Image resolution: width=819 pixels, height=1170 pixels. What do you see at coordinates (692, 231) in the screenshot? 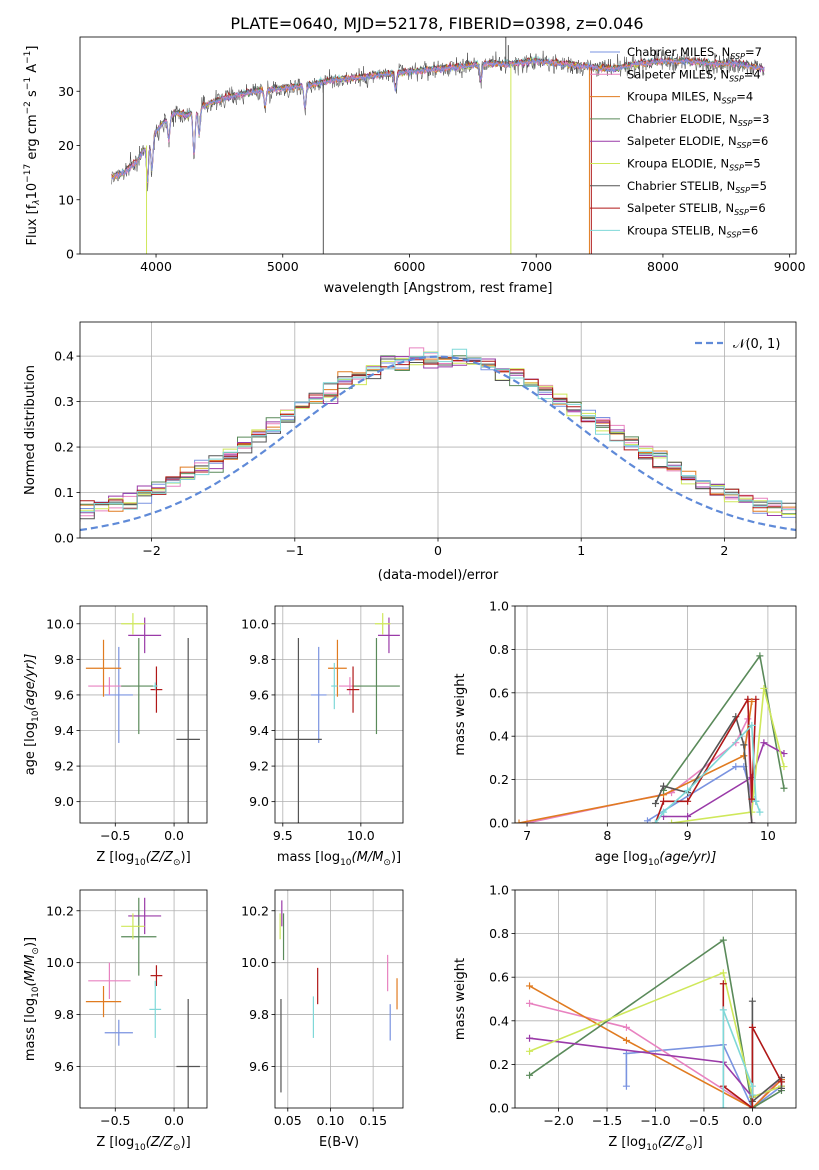
I see `legend-label: Kroupa STELIB, NSSP=6` at bounding box center [692, 231].